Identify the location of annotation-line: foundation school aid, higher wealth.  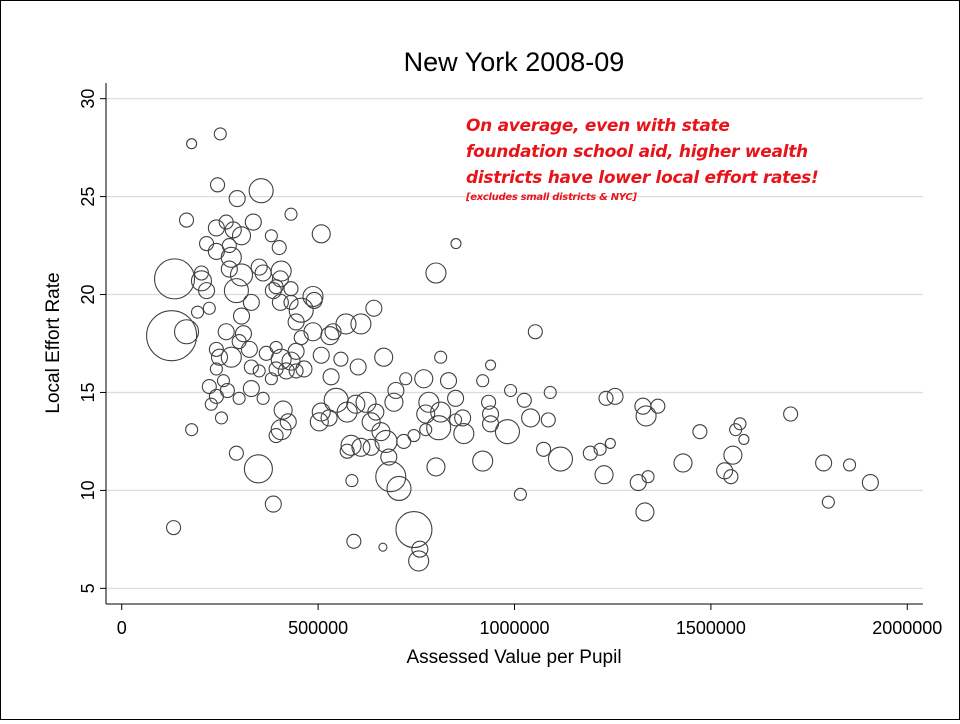
(637, 152).